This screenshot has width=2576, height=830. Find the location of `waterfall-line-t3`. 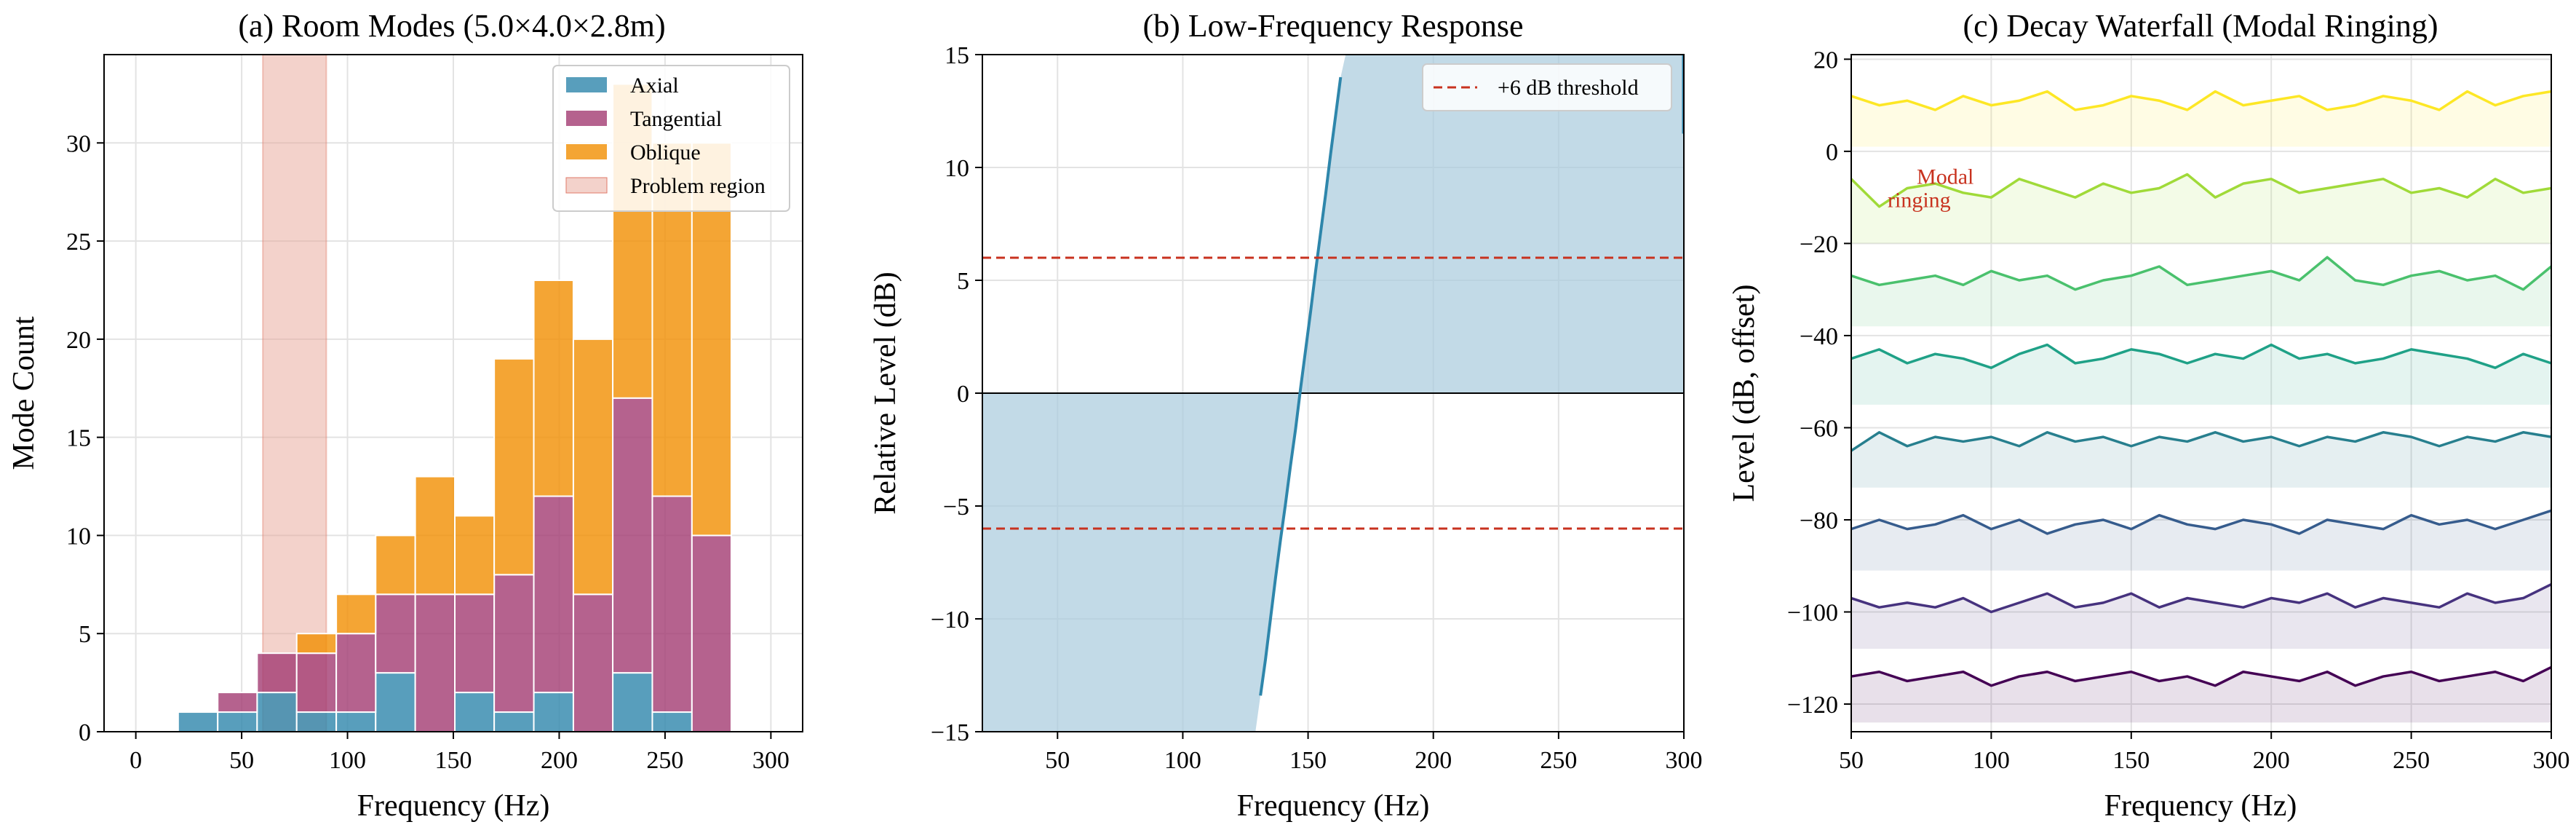

waterfall-line-t3 is located at coordinates (2201, 356).